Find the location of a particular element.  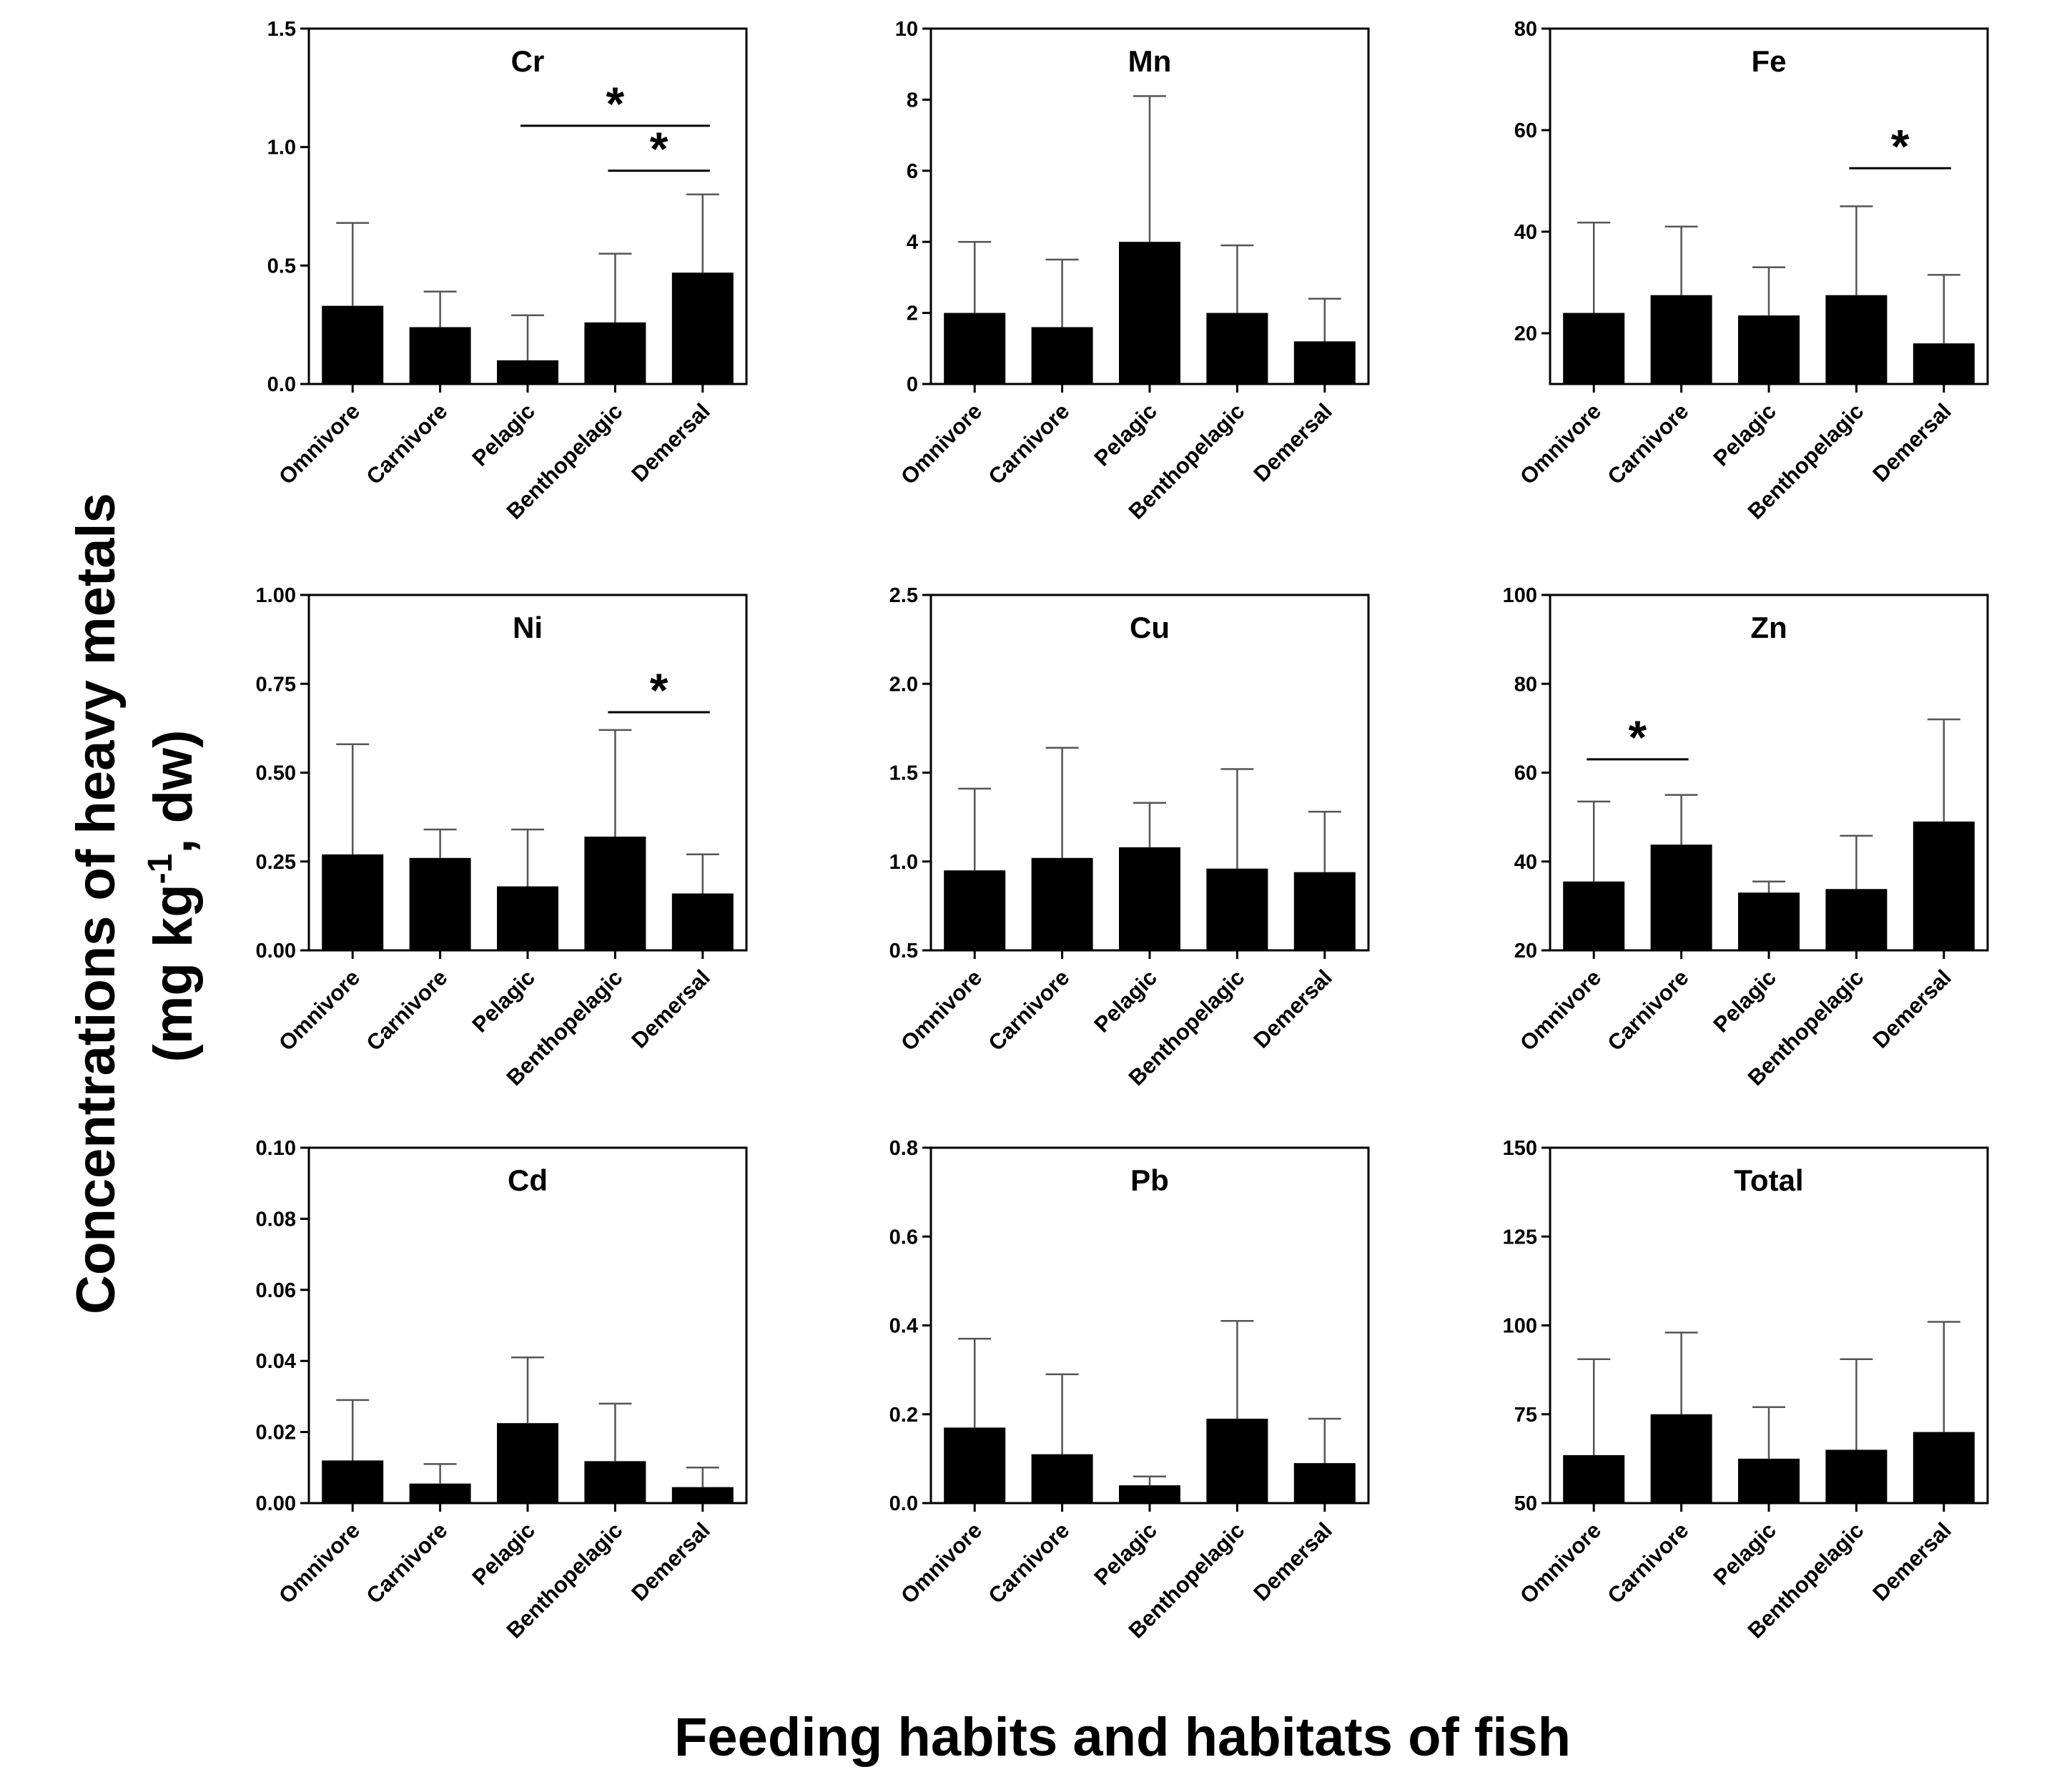

y-tick-label: 0.08 is located at coordinates (276, 1219).